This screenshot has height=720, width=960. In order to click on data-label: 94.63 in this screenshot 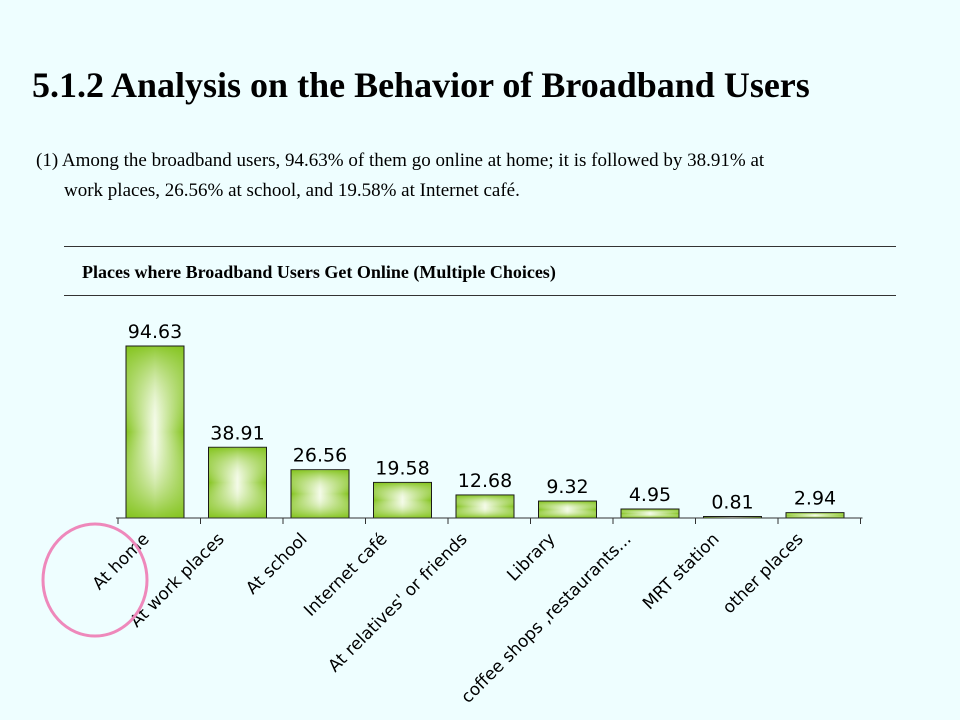, I will do `click(155, 332)`.